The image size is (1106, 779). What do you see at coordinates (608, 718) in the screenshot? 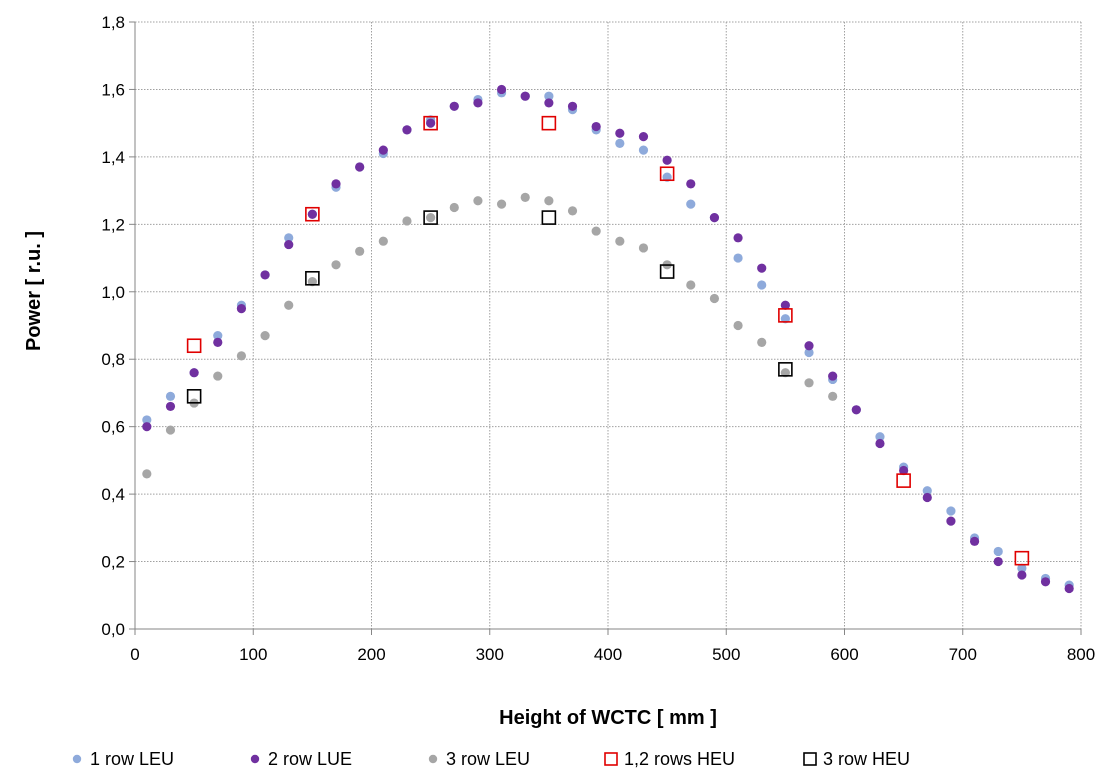
I see `x-axis-title: Height of WCTC [ mm ]` at bounding box center [608, 718].